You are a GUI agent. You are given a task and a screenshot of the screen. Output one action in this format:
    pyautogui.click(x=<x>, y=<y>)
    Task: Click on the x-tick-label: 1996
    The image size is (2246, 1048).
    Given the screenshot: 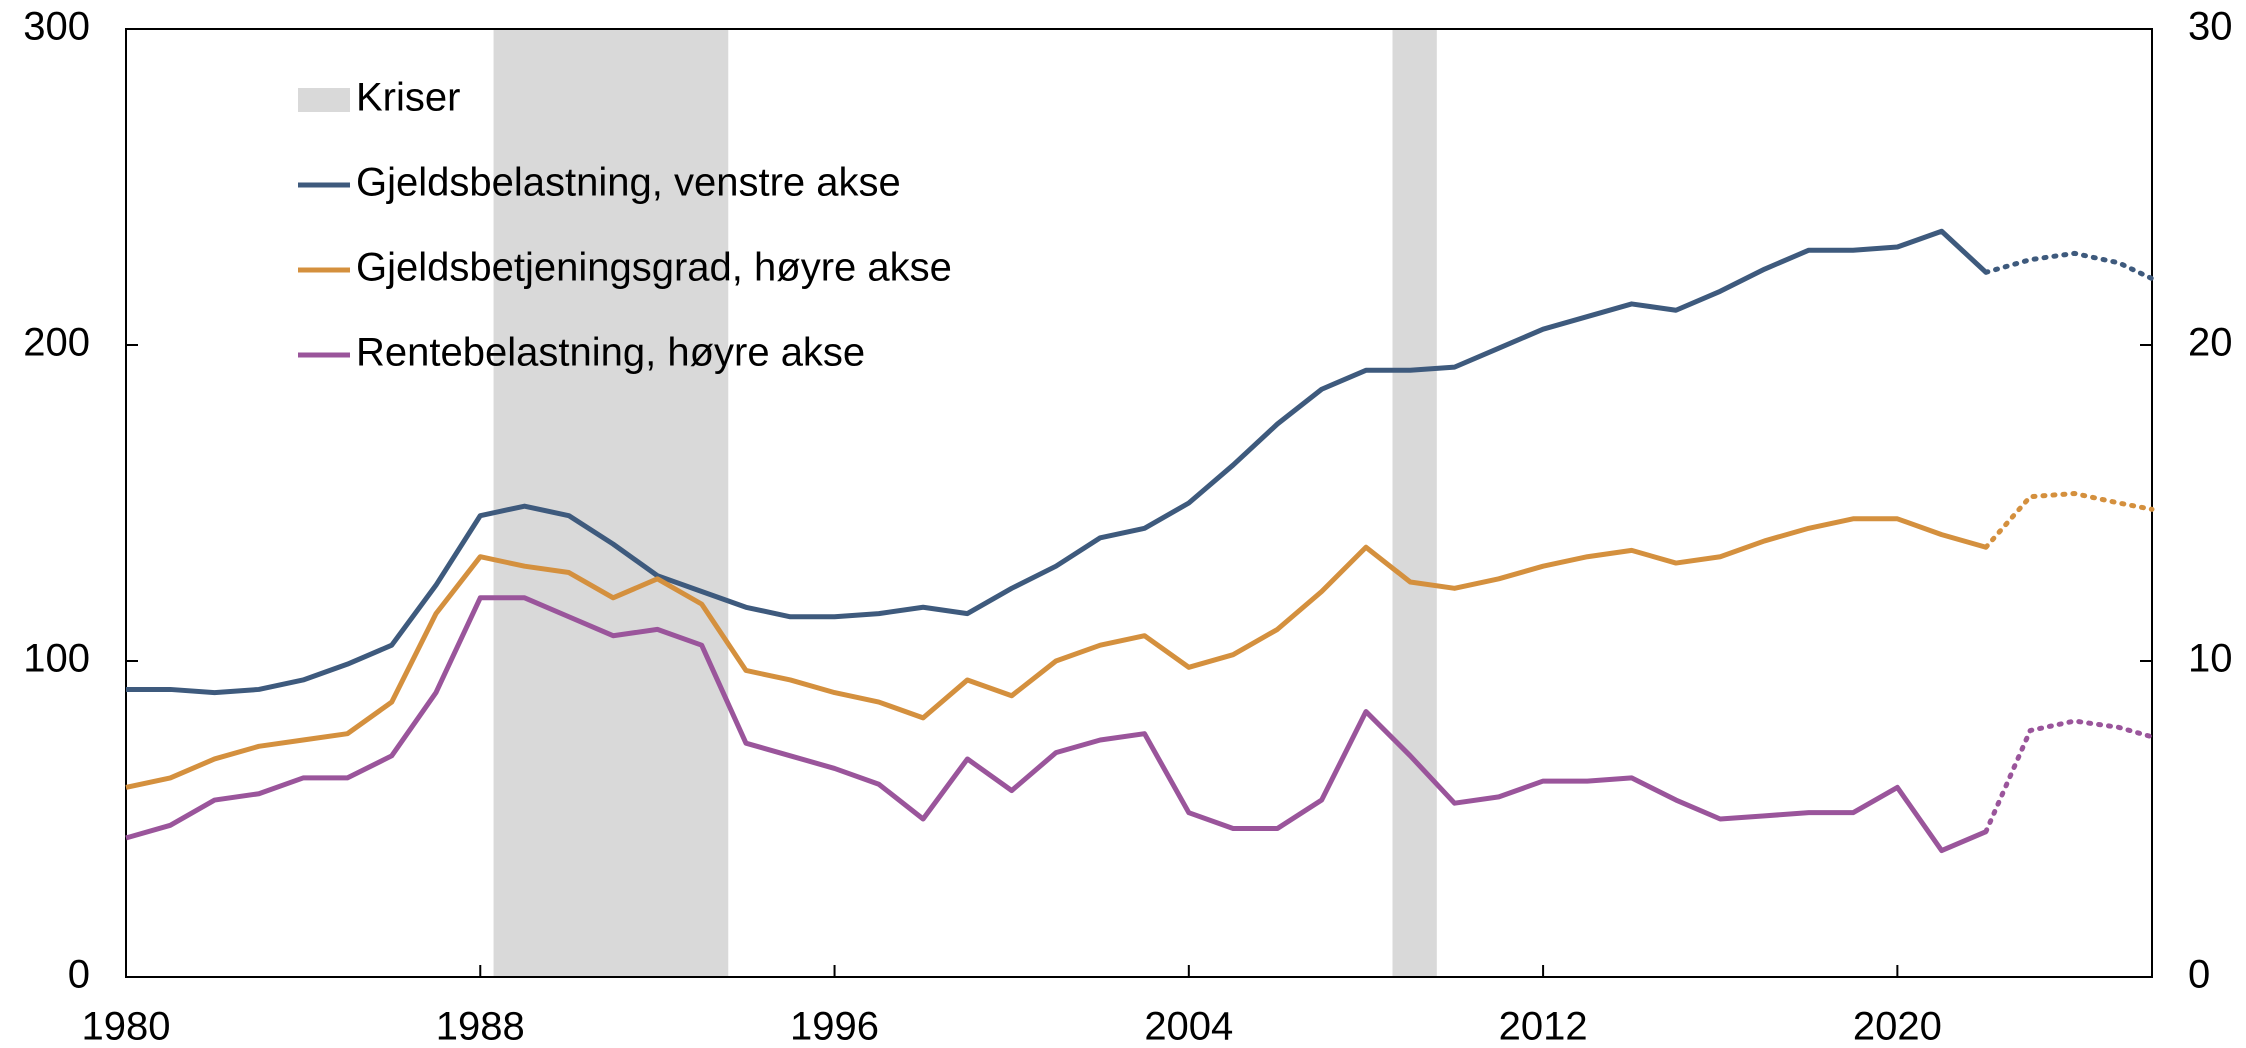 What is the action you would take?
    pyautogui.click(x=834, y=1026)
    